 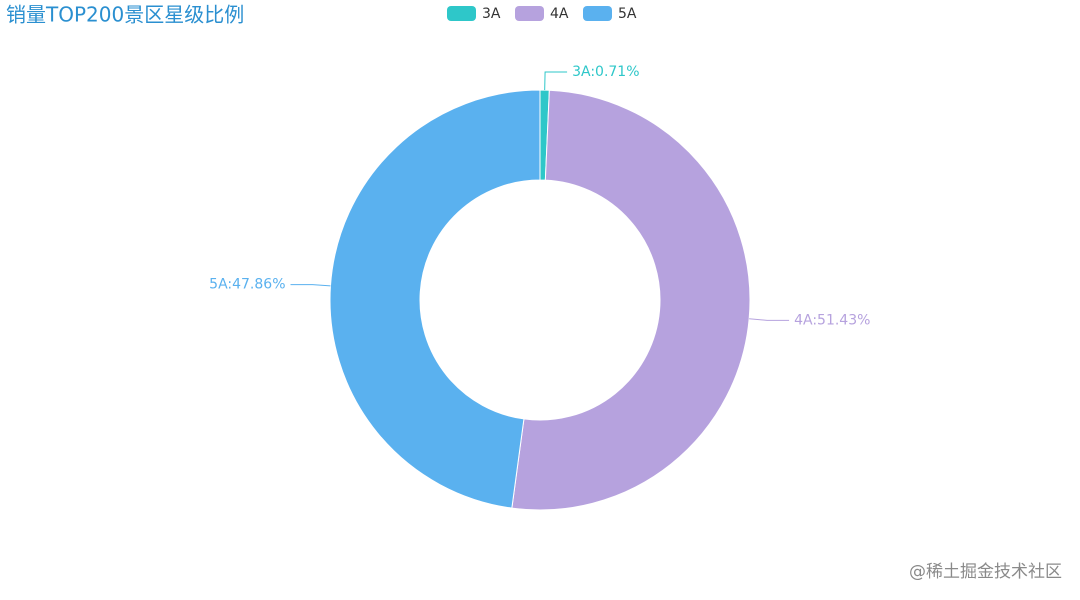 What do you see at coordinates (627, 14) in the screenshot?
I see `legend-label: 5A` at bounding box center [627, 14].